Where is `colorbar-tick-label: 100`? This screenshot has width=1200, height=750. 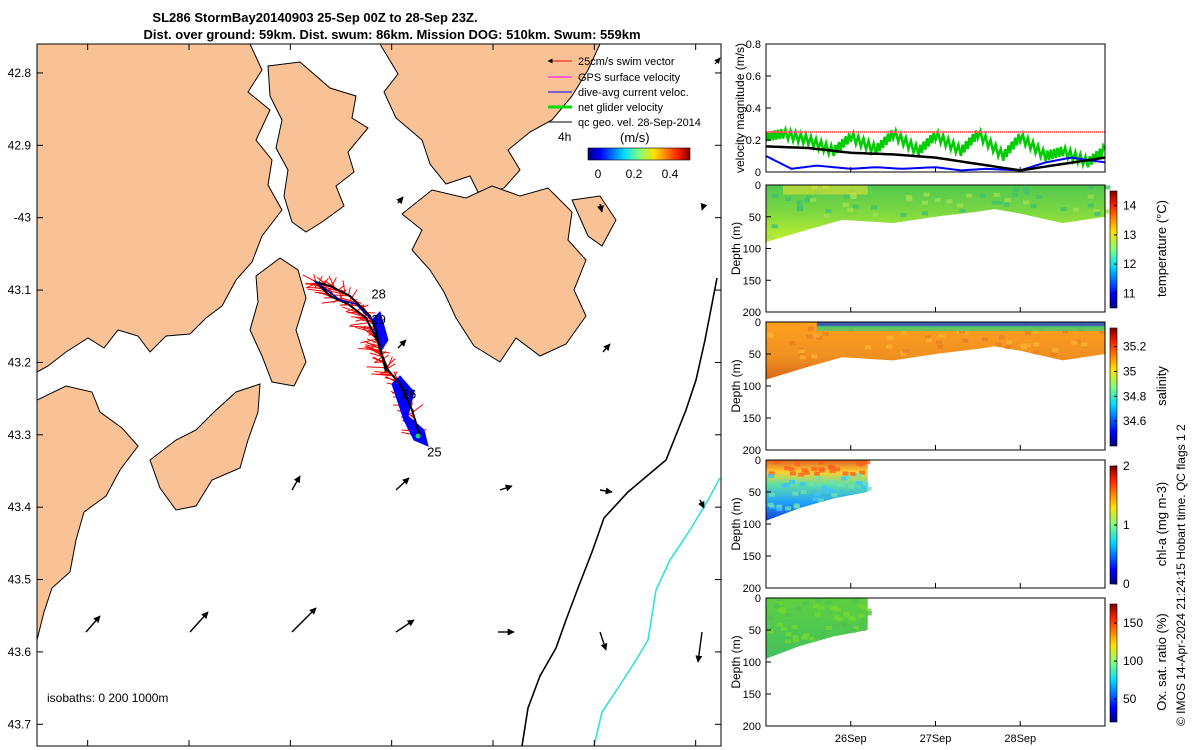 colorbar-tick-label: 100 is located at coordinates (1133, 661).